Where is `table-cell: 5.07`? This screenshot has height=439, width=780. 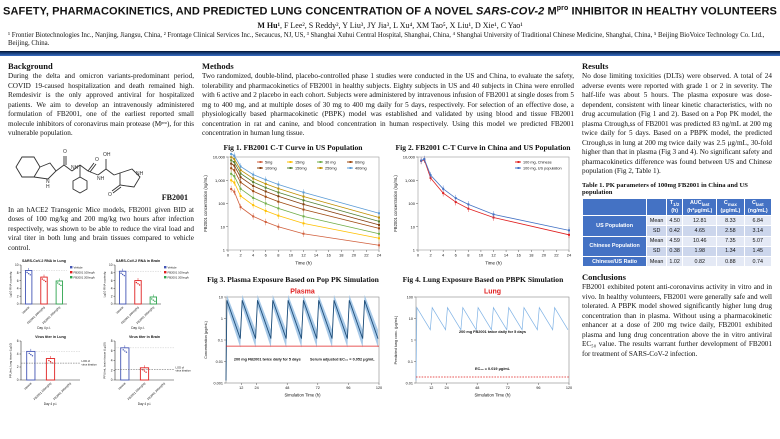
table-cell: 5.07 is located at coordinates (758, 241).